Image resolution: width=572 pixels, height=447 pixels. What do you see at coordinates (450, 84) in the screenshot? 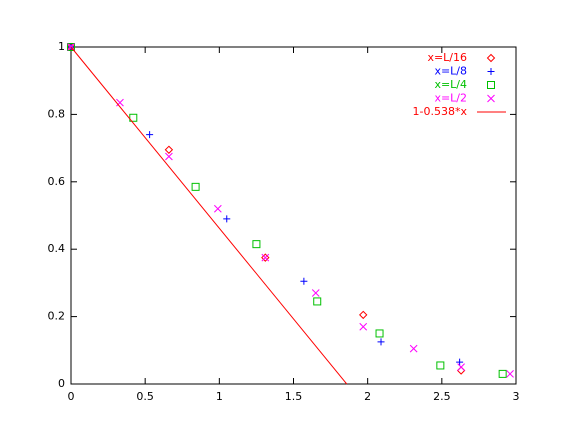
I see `legend-label: x=L/4` at bounding box center [450, 84].